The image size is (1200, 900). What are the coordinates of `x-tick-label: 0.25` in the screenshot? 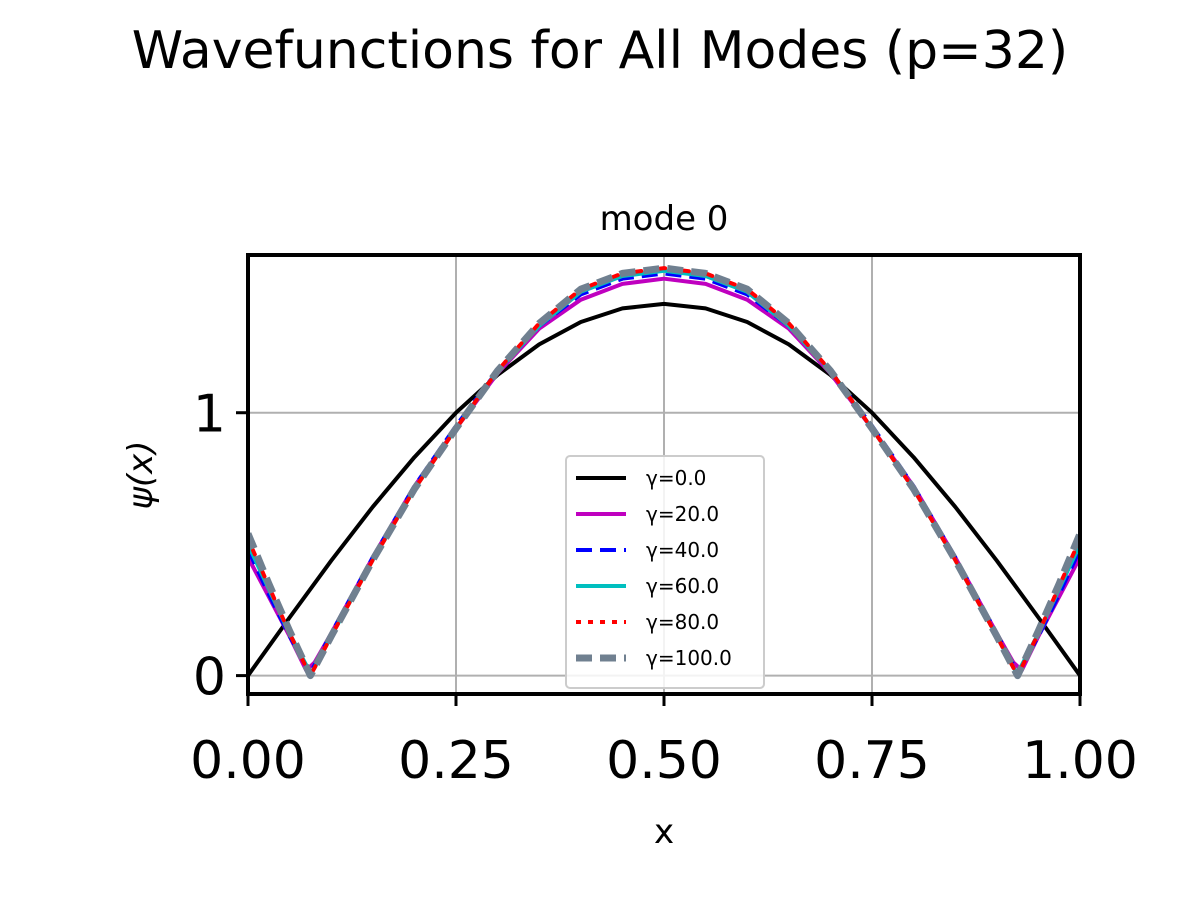 It's located at (456, 761).